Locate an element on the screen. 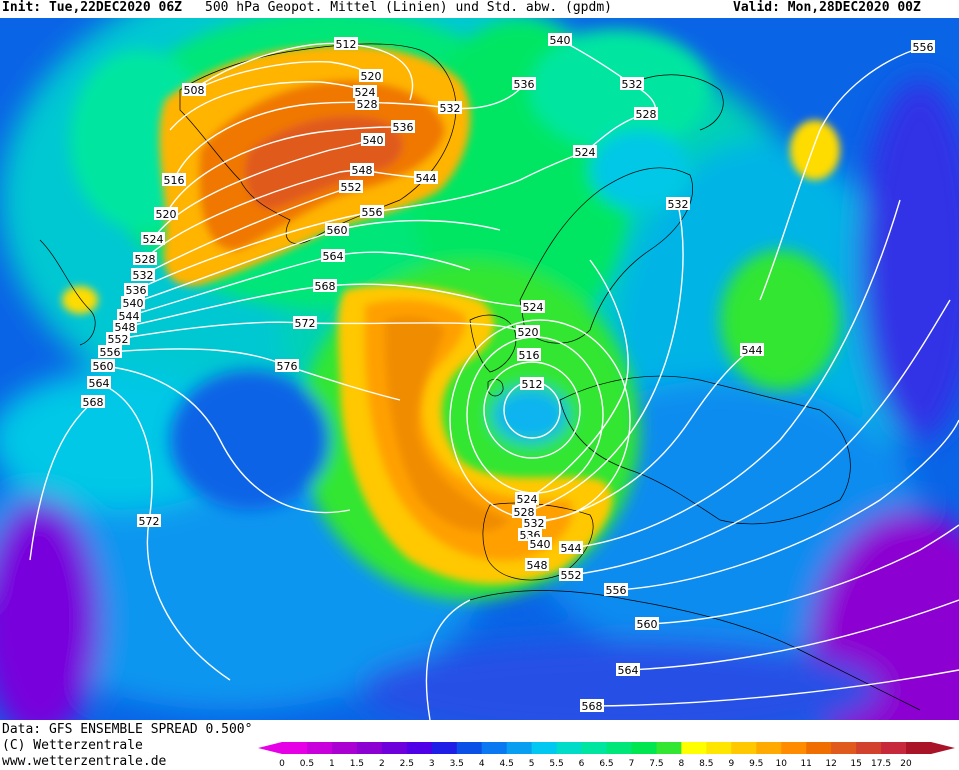 This screenshot has width=959, height=770. colorbar-tick-label: 5 is located at coordinates (532, 764).